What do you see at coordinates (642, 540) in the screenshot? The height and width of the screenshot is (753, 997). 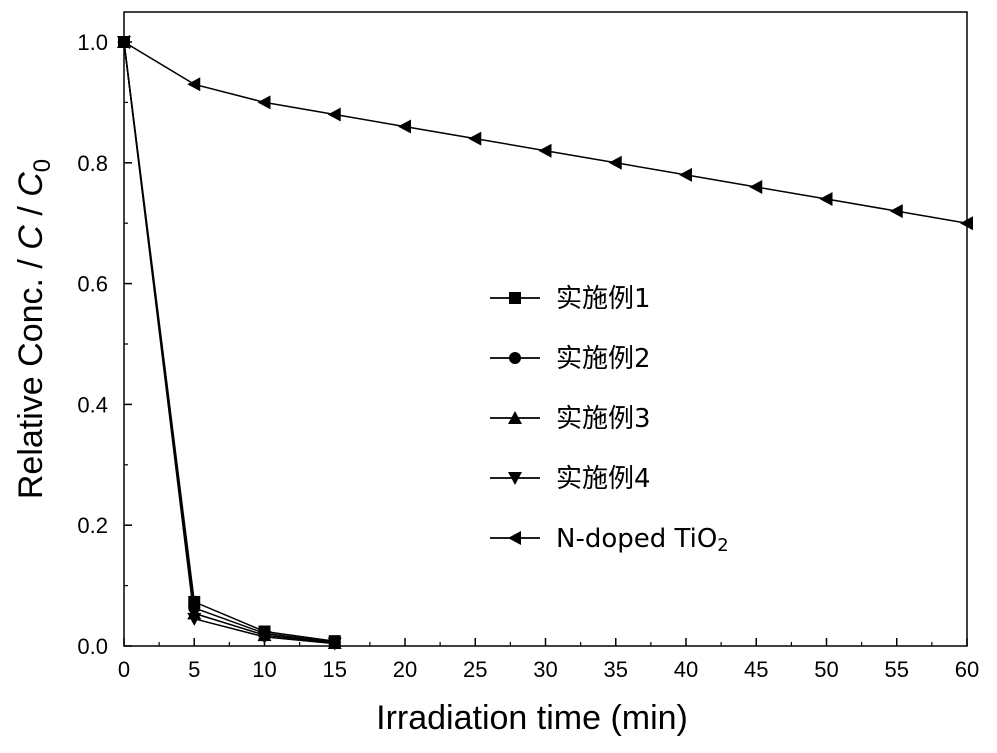 I see `legend-label: N-doped TiO2` at bounding box center [642, 540].